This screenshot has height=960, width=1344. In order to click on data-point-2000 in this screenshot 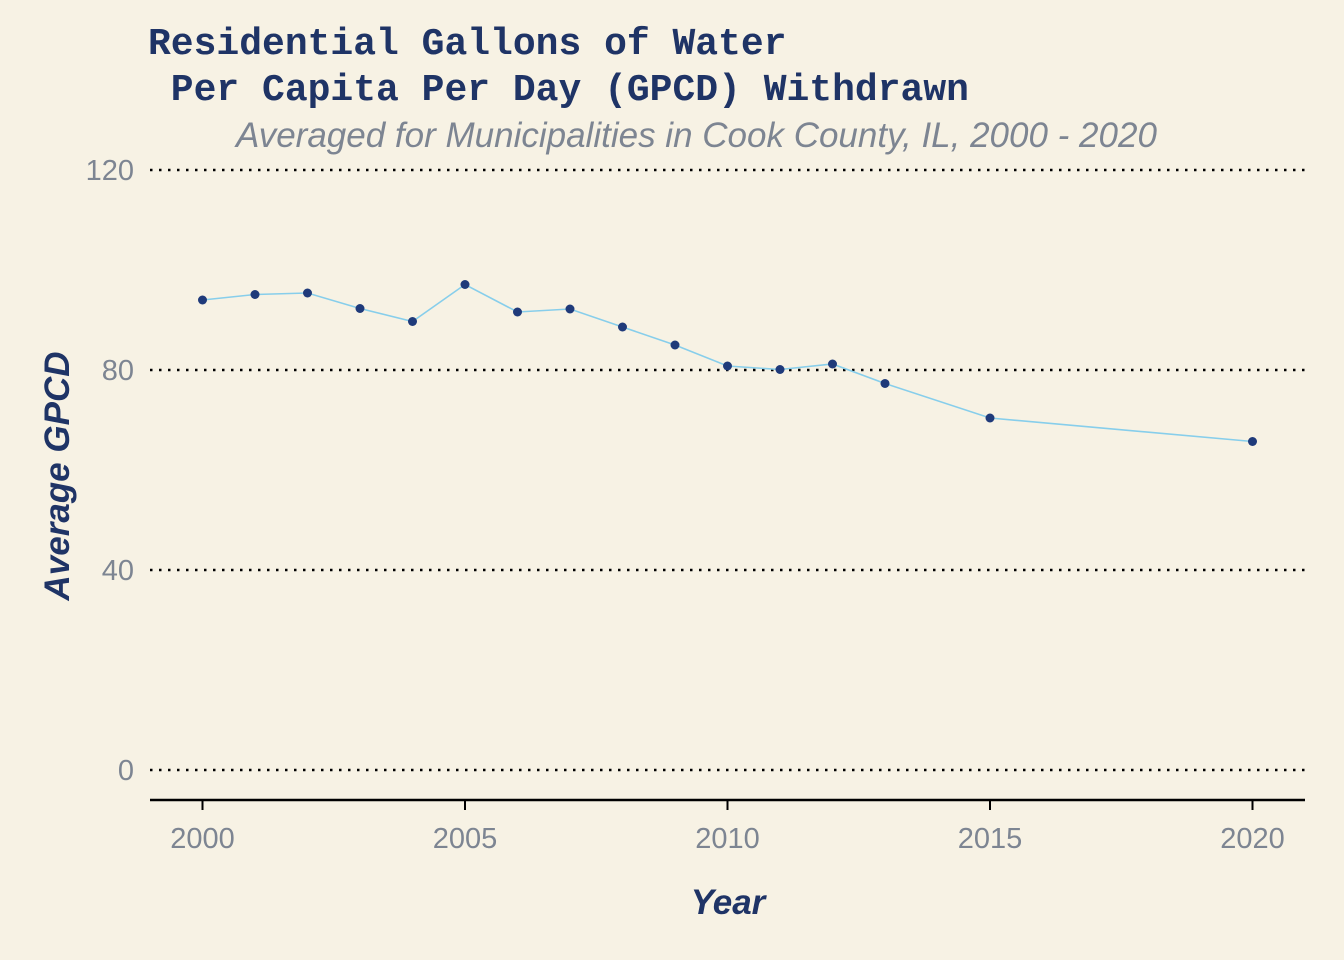, I will do `click(202, 300)`.